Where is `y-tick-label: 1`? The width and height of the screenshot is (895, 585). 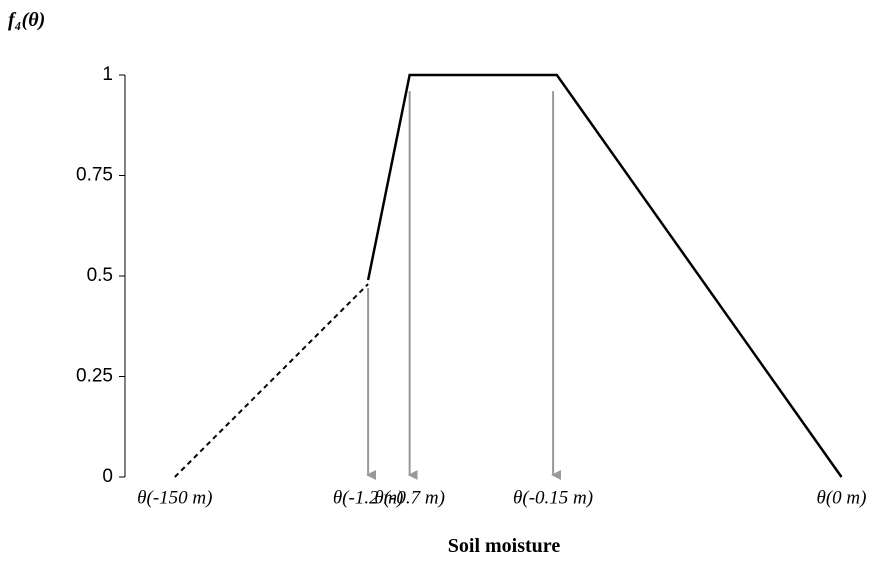
y-tick-label: 1 is located at coordinates (107, 74).